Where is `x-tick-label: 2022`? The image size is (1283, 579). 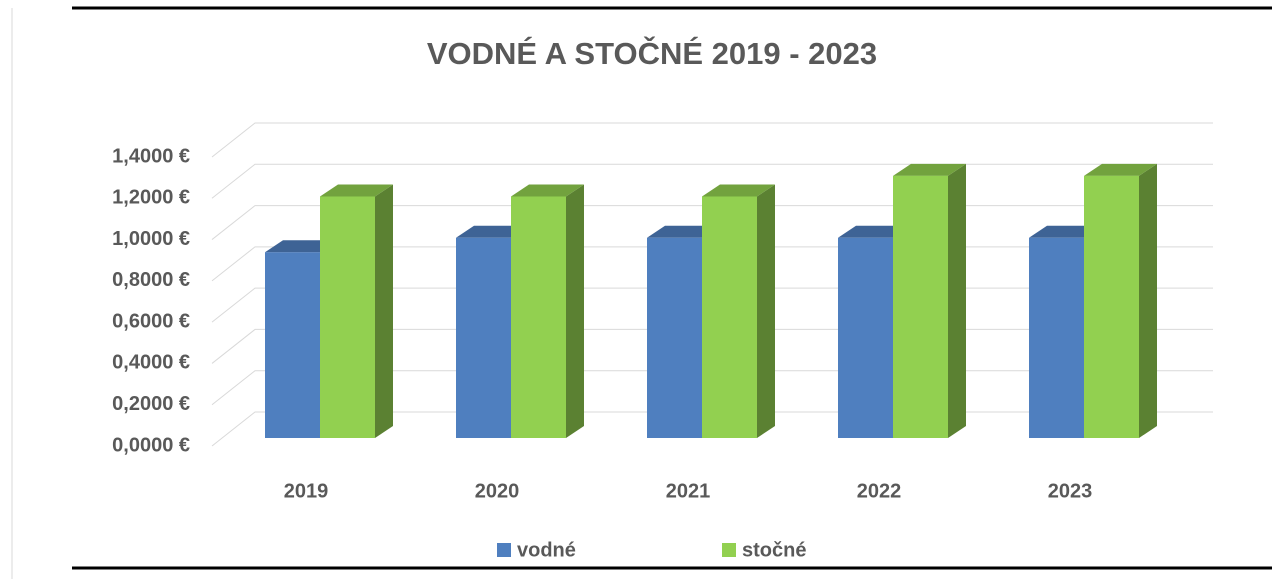
x-tick-label: 2022 is located at coordinates (879, 491).